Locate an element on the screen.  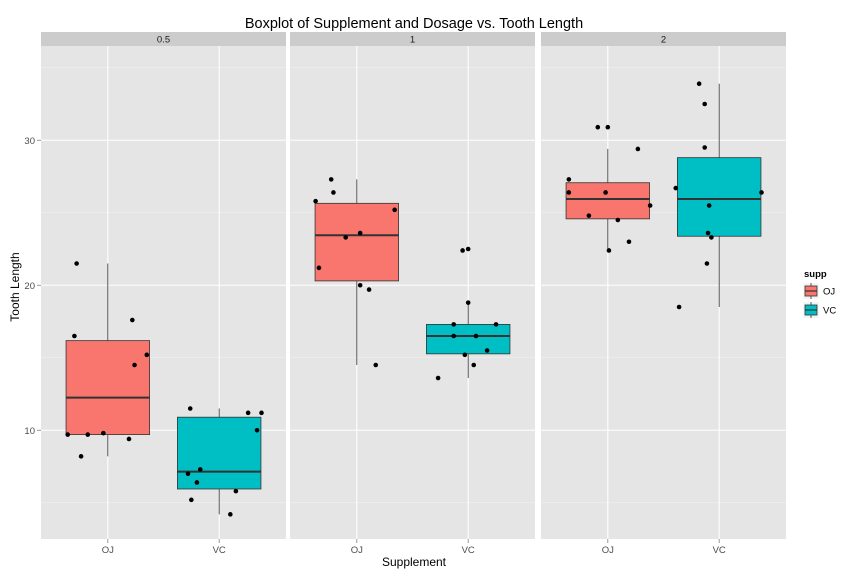
y-tick-label: 10 is located at coordinates (29, 431).